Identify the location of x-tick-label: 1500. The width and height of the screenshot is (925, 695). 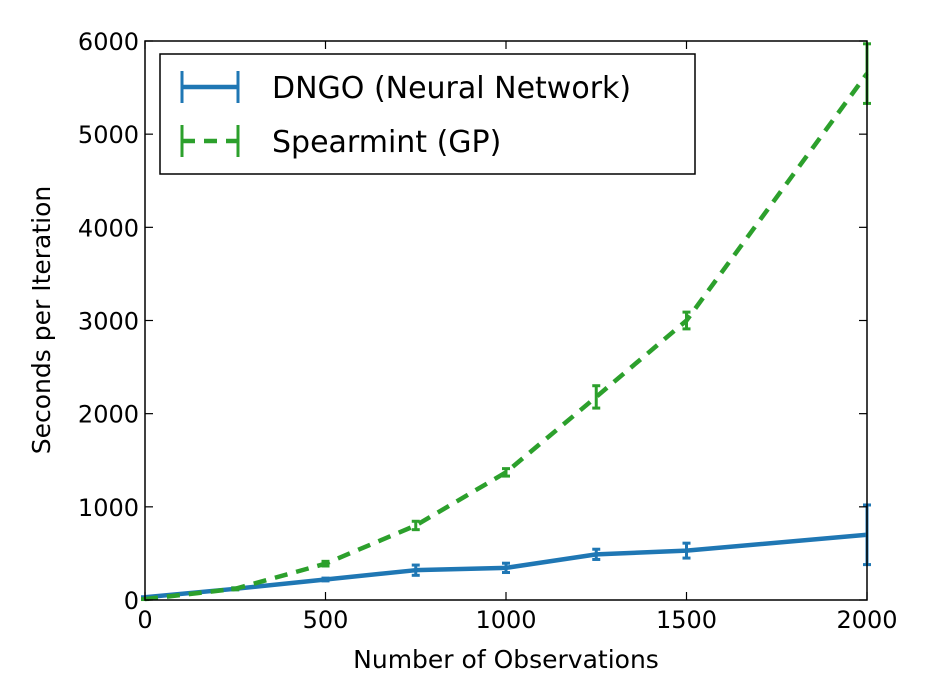
(686, 620).